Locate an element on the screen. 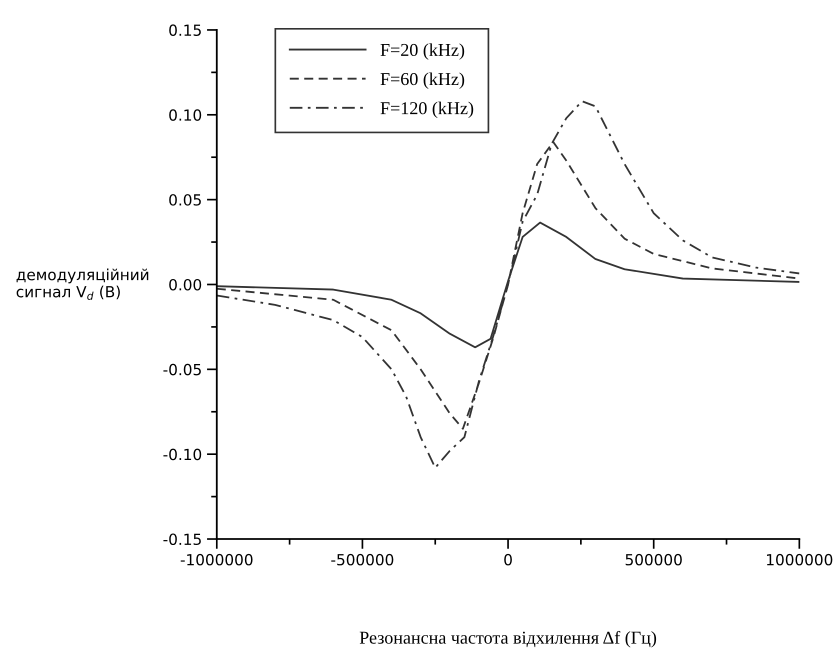  x-tick-label: -1000000 is located at coordinates (216, 560).